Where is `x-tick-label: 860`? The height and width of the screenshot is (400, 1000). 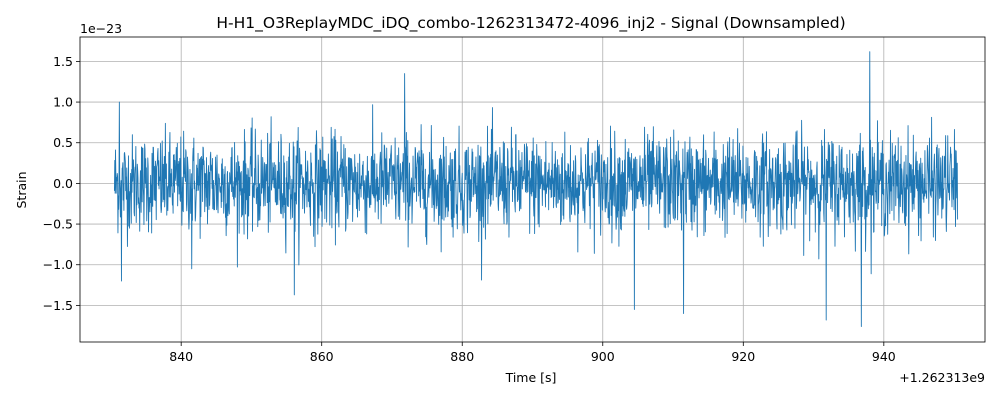 x-tick-label: 860 is located at coordinates (322, 356).